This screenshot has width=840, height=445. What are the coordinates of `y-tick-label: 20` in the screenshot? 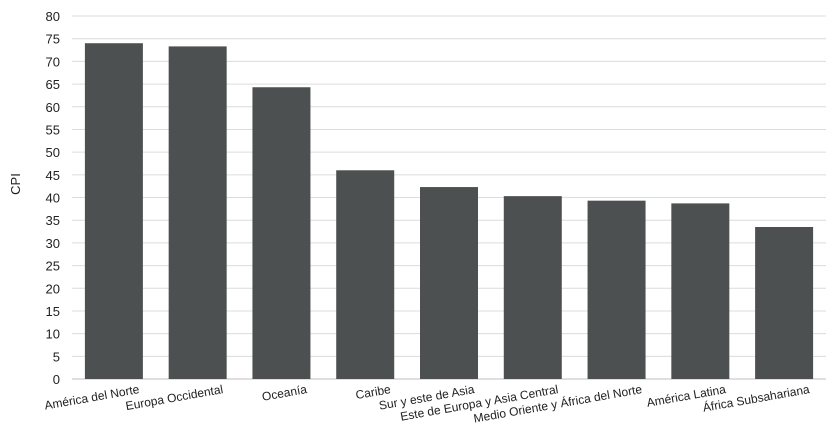 It's located at (53, 288).